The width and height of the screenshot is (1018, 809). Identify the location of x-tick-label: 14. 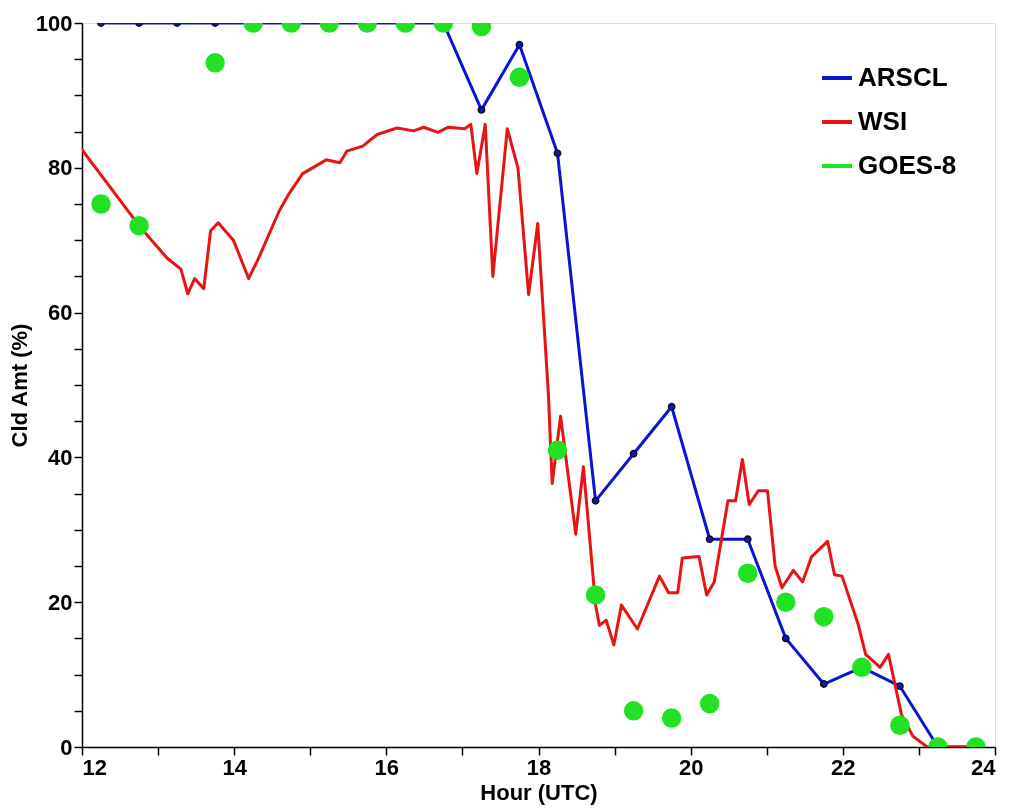
(235, 767).